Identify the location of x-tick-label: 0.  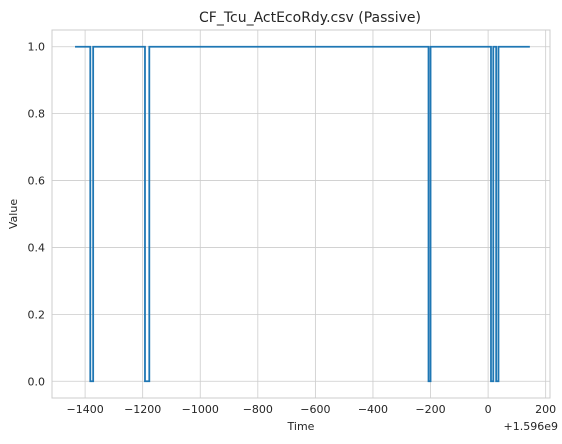
(488, 409).